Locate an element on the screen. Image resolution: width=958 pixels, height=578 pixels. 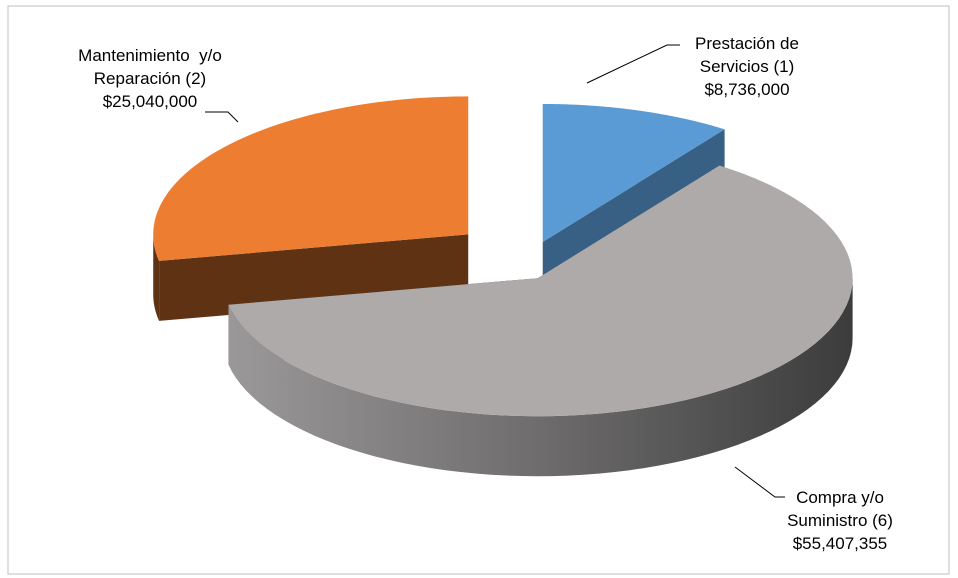
slice-side is located at coordinates (156, 277).